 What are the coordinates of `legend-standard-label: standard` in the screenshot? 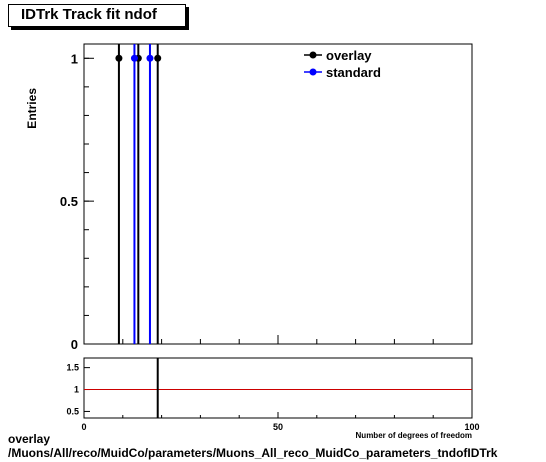 It's located at (353, 72).